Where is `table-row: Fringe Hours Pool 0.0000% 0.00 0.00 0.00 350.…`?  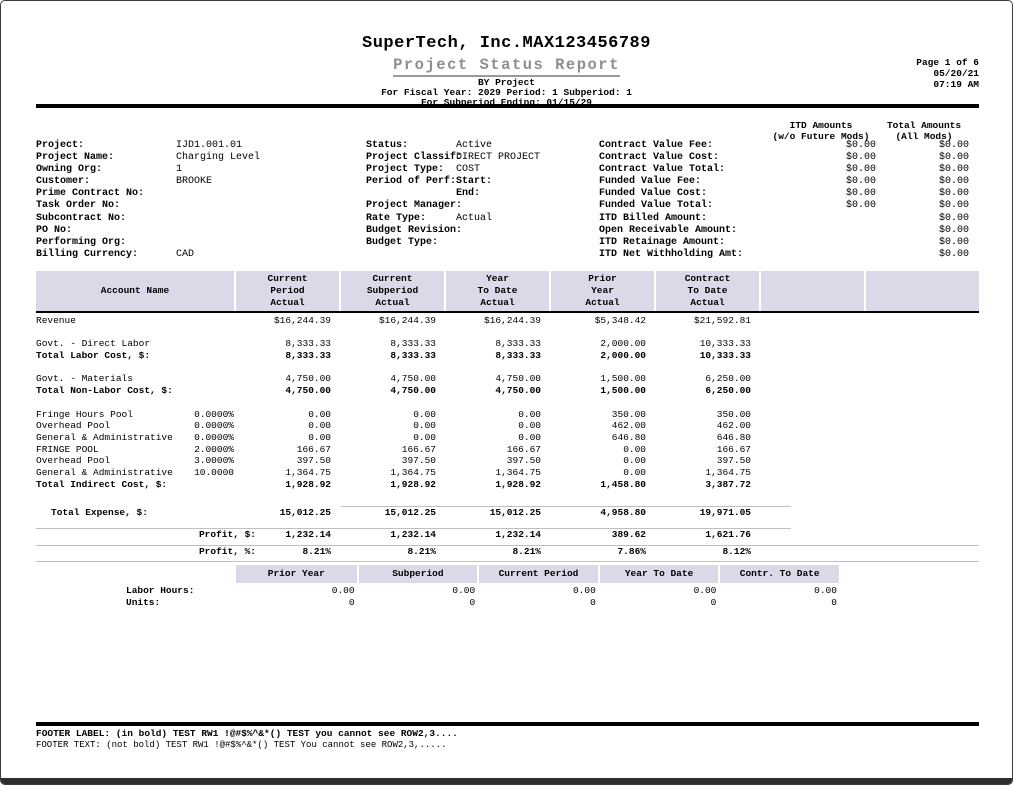 table-row: Fringe Hours Pool 0.0000% 0.00 0.00 0.00 350.… is located at coordinates (507, 415).